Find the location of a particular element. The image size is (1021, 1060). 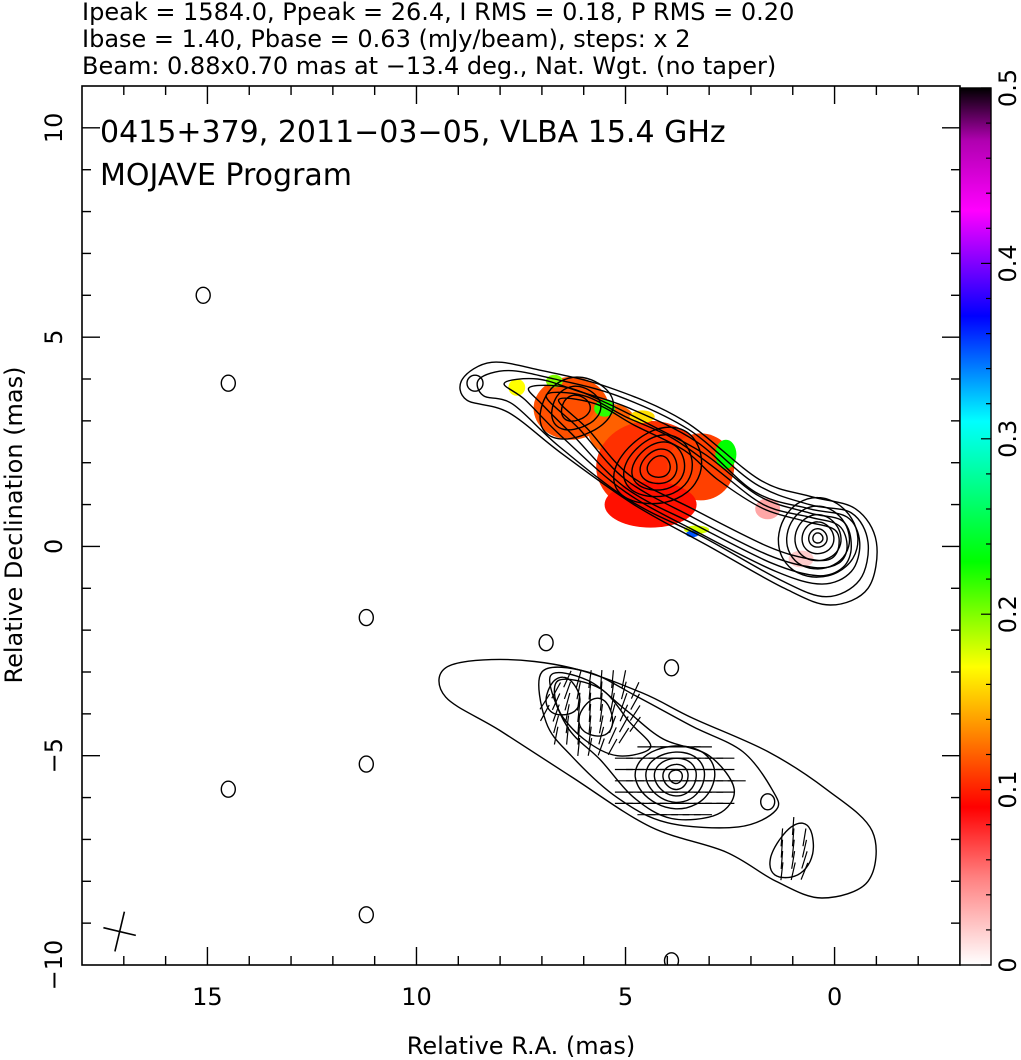

colorbar-gradient is located at coordinates (975, 526).